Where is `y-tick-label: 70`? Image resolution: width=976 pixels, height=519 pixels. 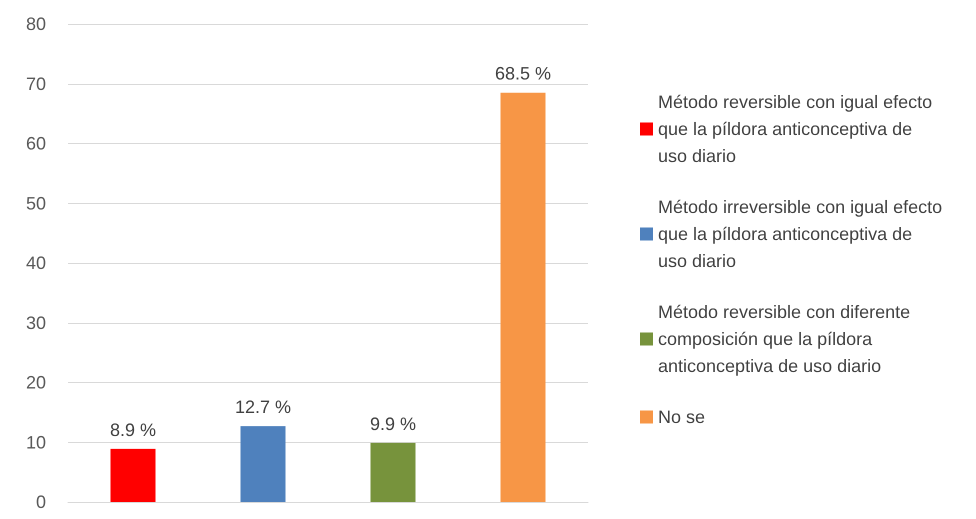
y-tick-label: 70 is located at coordinates (36, 84).